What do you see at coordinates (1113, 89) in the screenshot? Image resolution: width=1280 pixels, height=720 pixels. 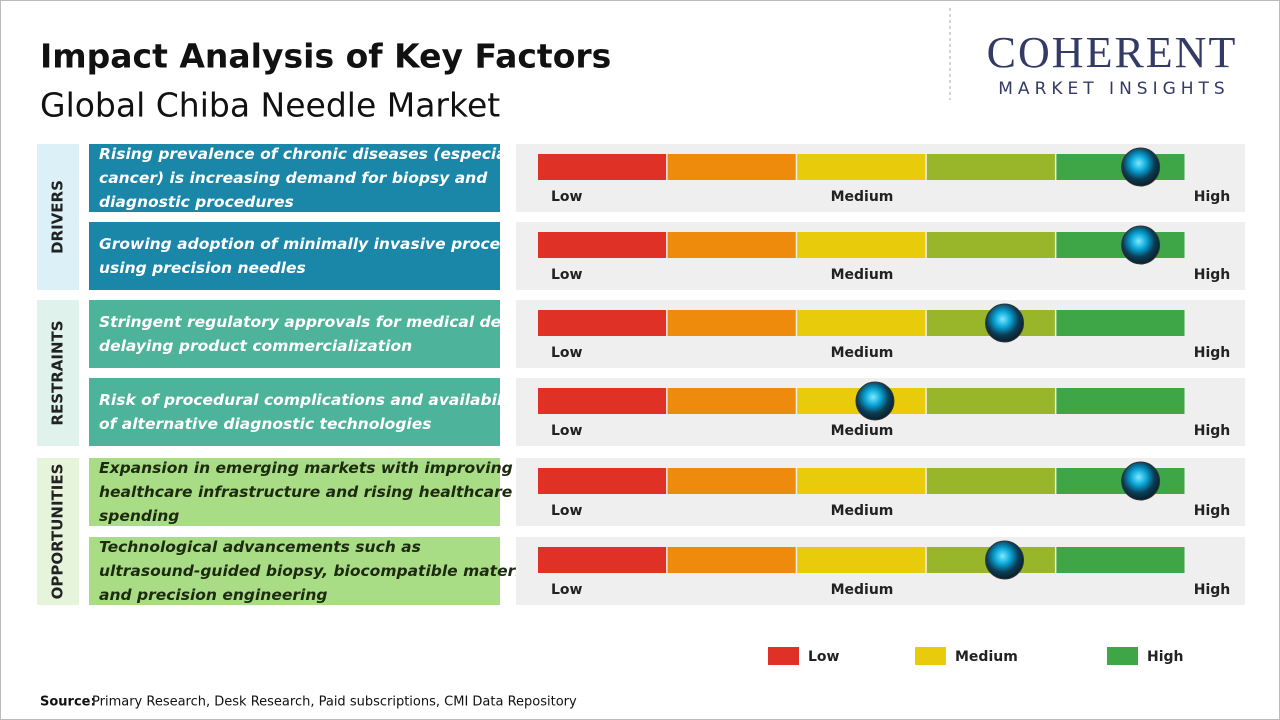 I see `logo-tagline: MARKET INSIGHTS` at bounding box center [1113, 89].